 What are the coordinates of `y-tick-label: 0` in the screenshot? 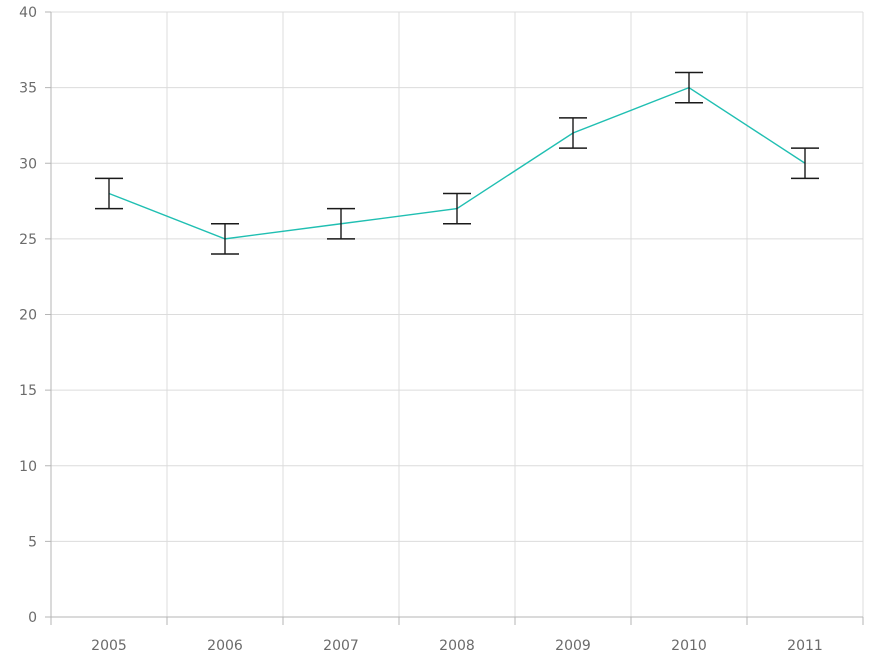 It's located at (32, 618).